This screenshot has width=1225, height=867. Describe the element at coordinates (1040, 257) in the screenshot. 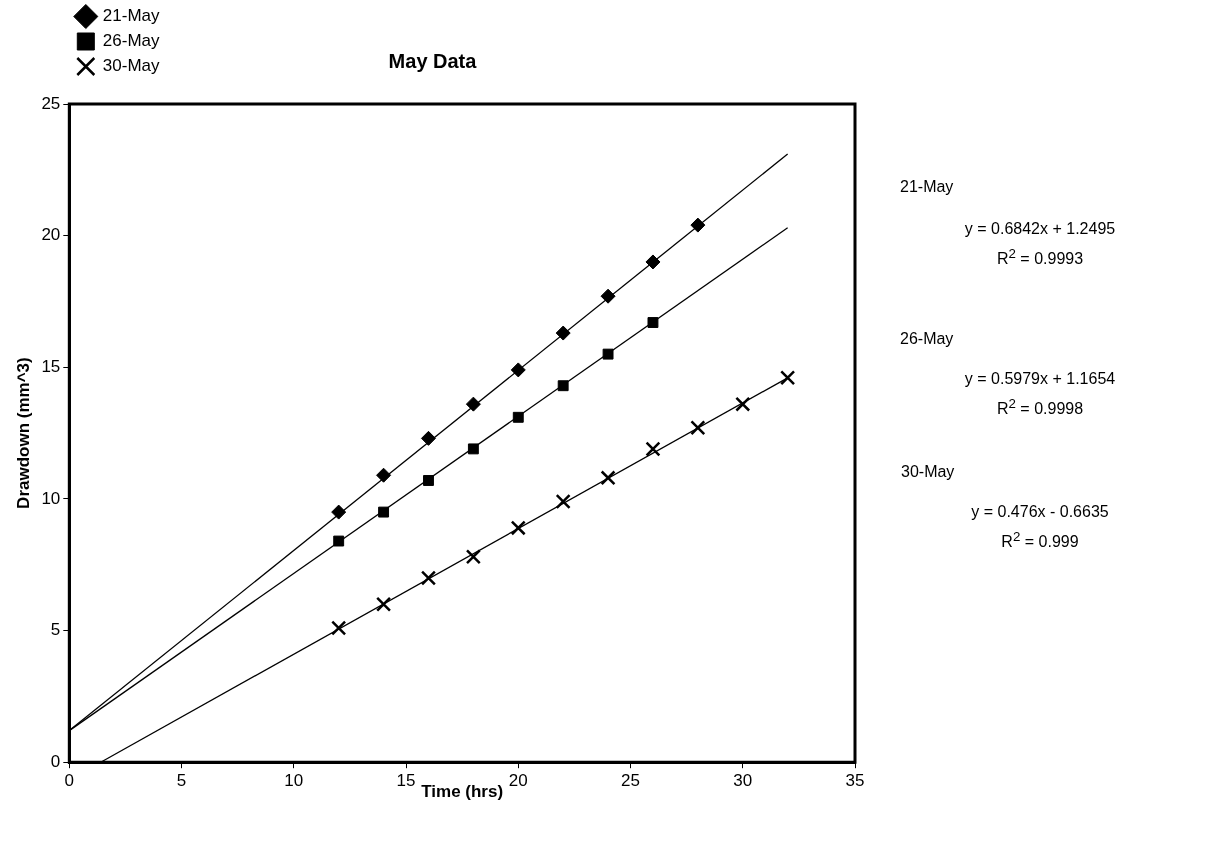

I see `text: R$^{2}$ = 0.9993` at that location.